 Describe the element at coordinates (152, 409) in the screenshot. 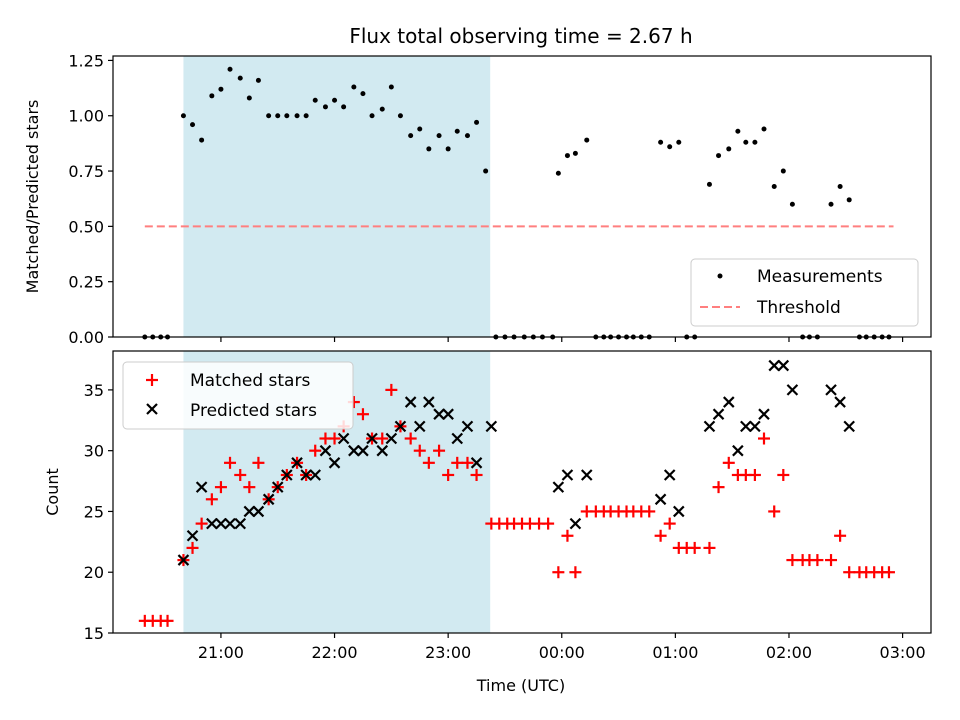

I see `predicted-stars-legend-marker` at that location.